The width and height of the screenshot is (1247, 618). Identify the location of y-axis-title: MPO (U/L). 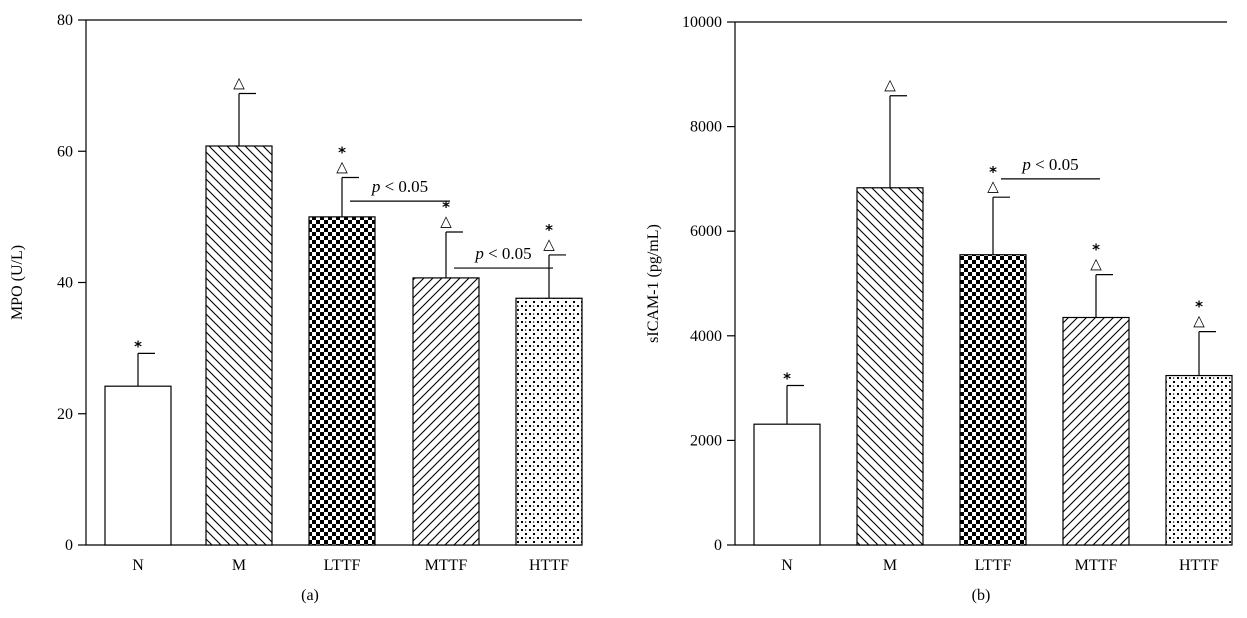
(17, 282).